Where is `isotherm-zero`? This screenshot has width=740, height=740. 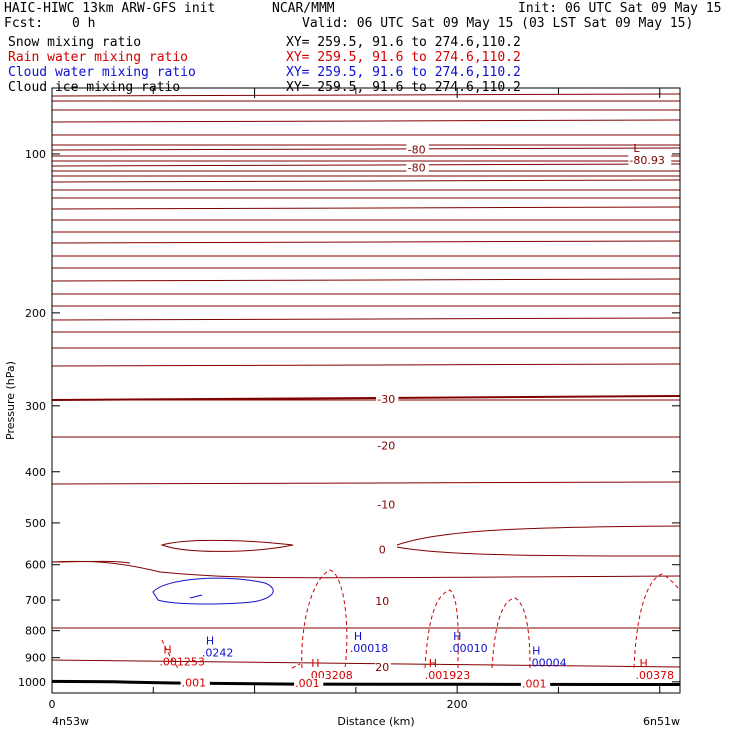 isotherm-zero is located at coordinates (366, 398).